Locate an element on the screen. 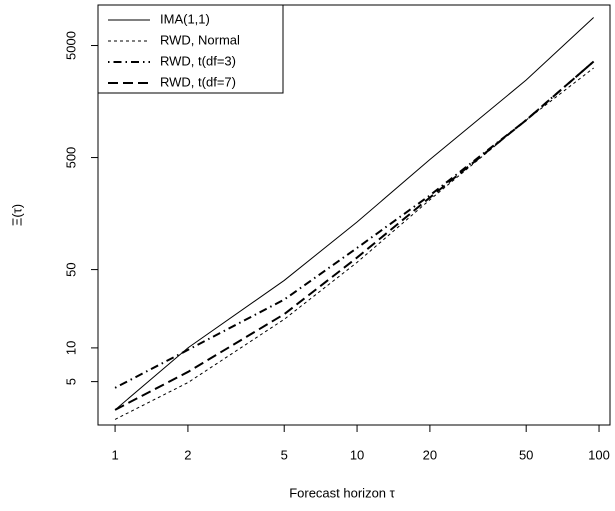  y-tick-label: 5 is located at coordinates (70, 381).